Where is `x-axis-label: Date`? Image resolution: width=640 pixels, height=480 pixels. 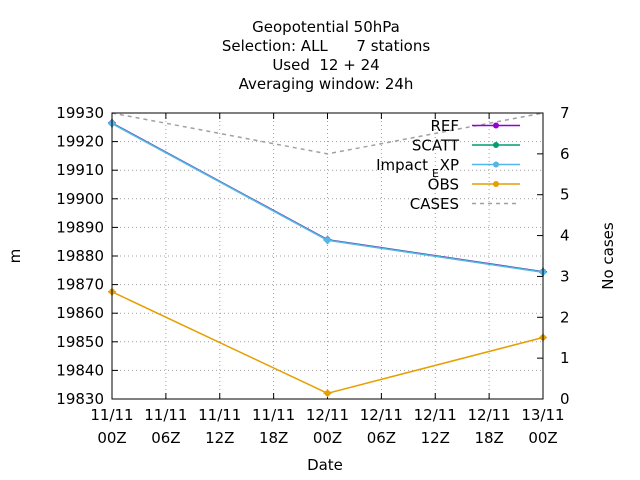 x-axis-label: Date is located at coordinates (325, 465).